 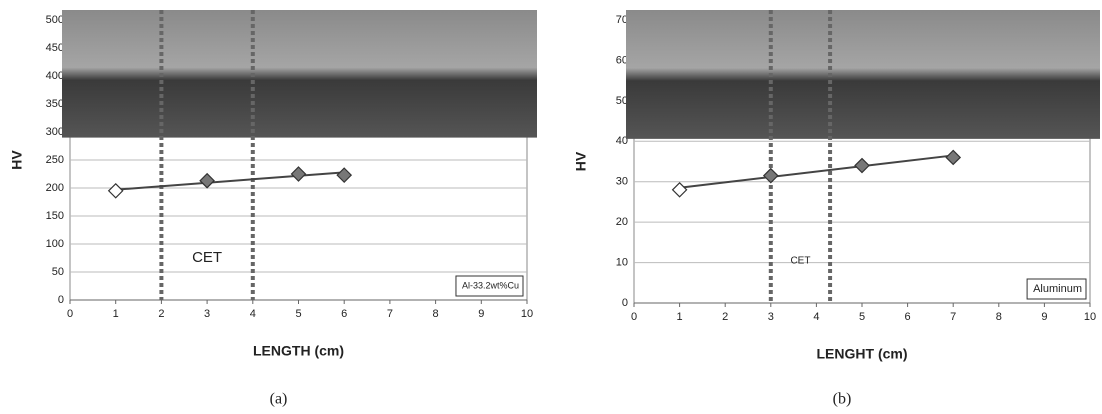 I want to click on y-tick-label: 350, so click(x=55, y=104).